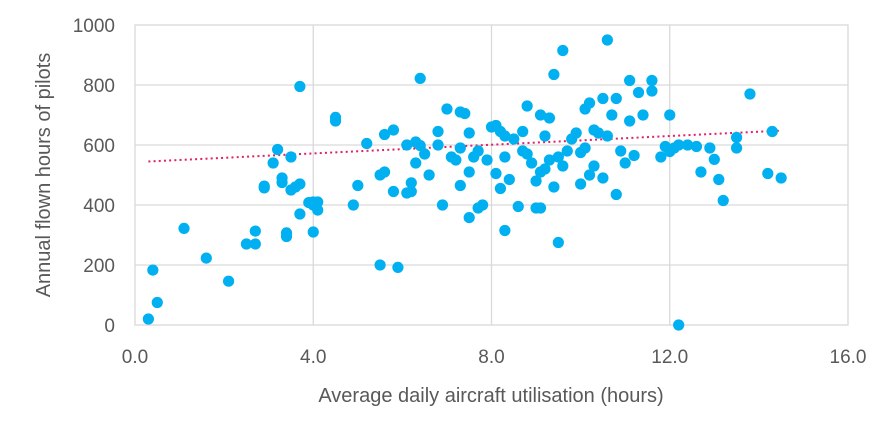 The image size is (892, 435). What do you see at coordinates (135, 357) in the screenshot?
I see `x-tick-label: 0.0` at bounding box center [135, 357].